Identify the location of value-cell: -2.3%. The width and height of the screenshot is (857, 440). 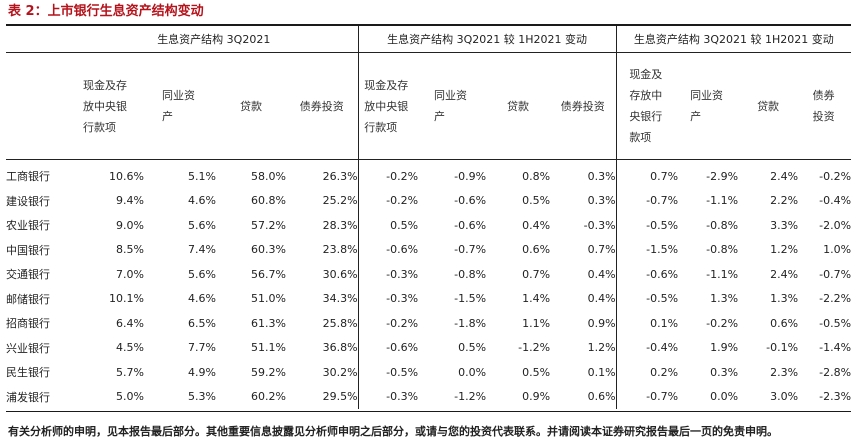
(835, 397).